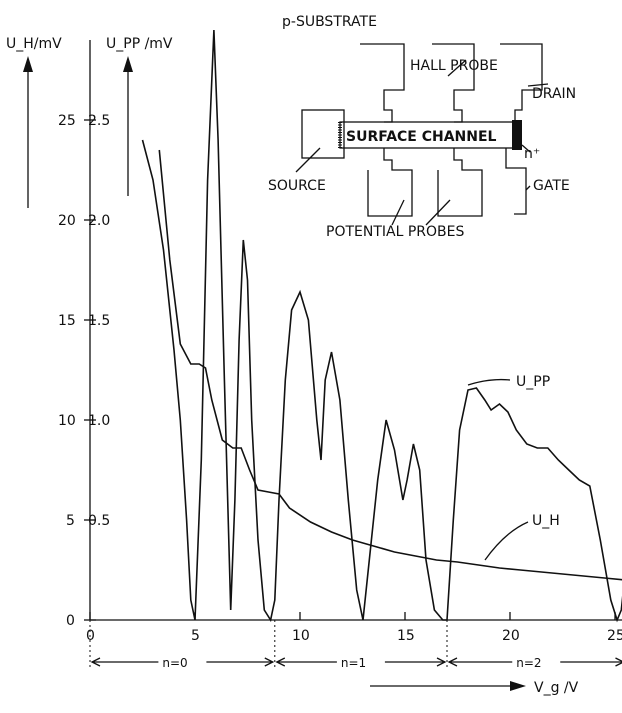 This screenshot has width=622, height=713. I want to click on inset-n-plus-leader, so click(526, 148).